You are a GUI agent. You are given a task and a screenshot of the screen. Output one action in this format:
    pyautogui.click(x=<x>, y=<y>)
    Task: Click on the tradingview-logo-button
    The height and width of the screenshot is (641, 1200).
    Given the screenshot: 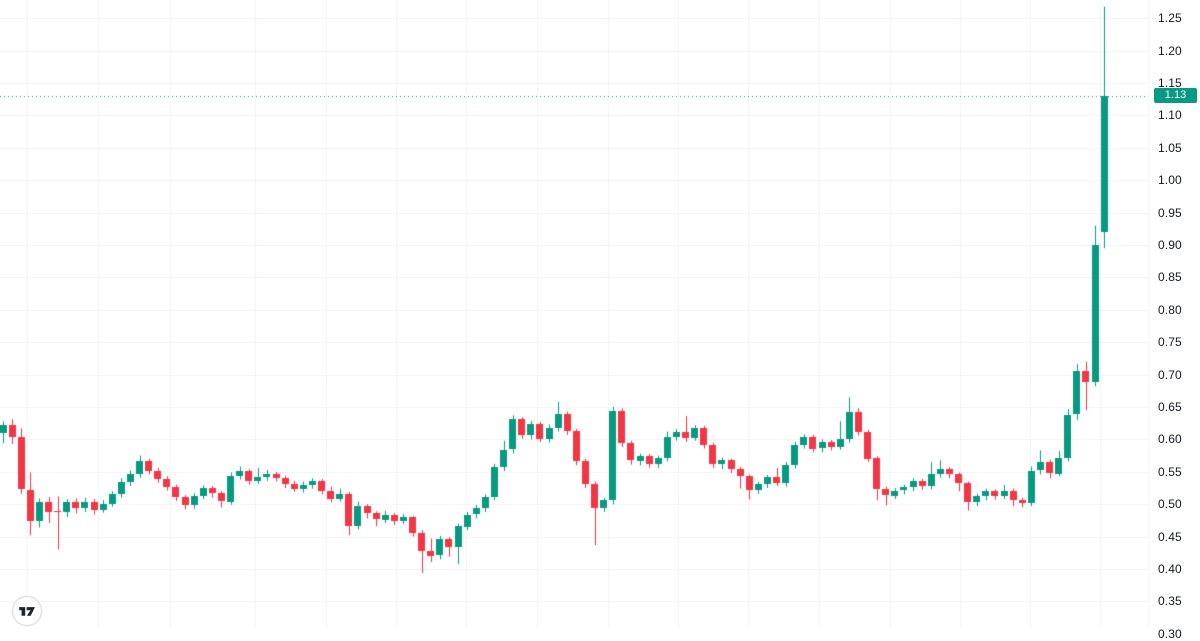 What is the action you would take?
    pyautogui.click(x=27, y=611)
    